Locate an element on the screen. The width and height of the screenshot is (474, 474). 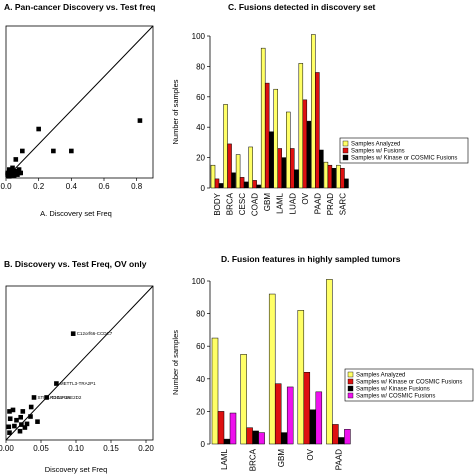
panel-d-legend-label: Samples w/ Kinase or COSMIC Fusions is located at coordinates (409, 383).